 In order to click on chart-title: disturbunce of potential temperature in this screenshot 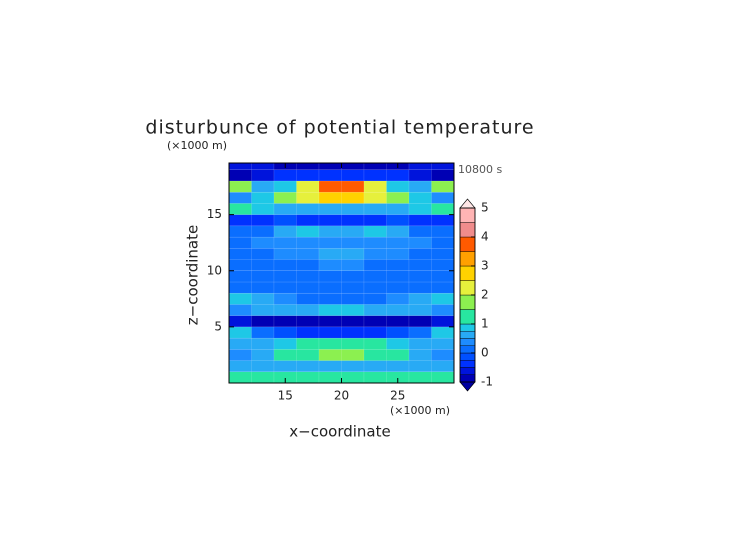, I will do `click(339, 128)`.